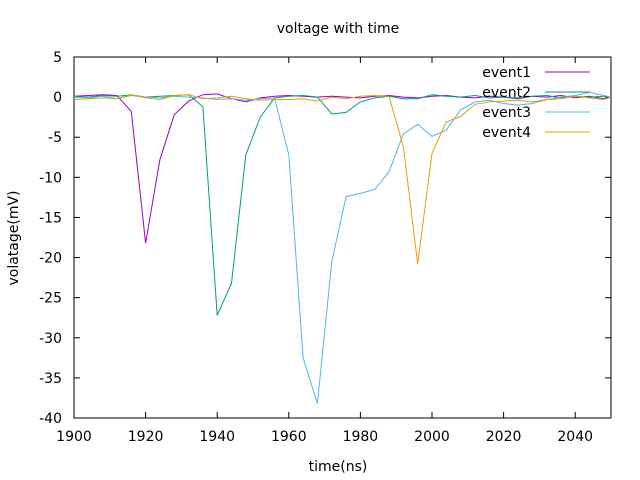  What do you see at coordinates (338, 467) in the screenshot?
I see `x-axis-label: time(ns)` at bounding box center [338, 467].